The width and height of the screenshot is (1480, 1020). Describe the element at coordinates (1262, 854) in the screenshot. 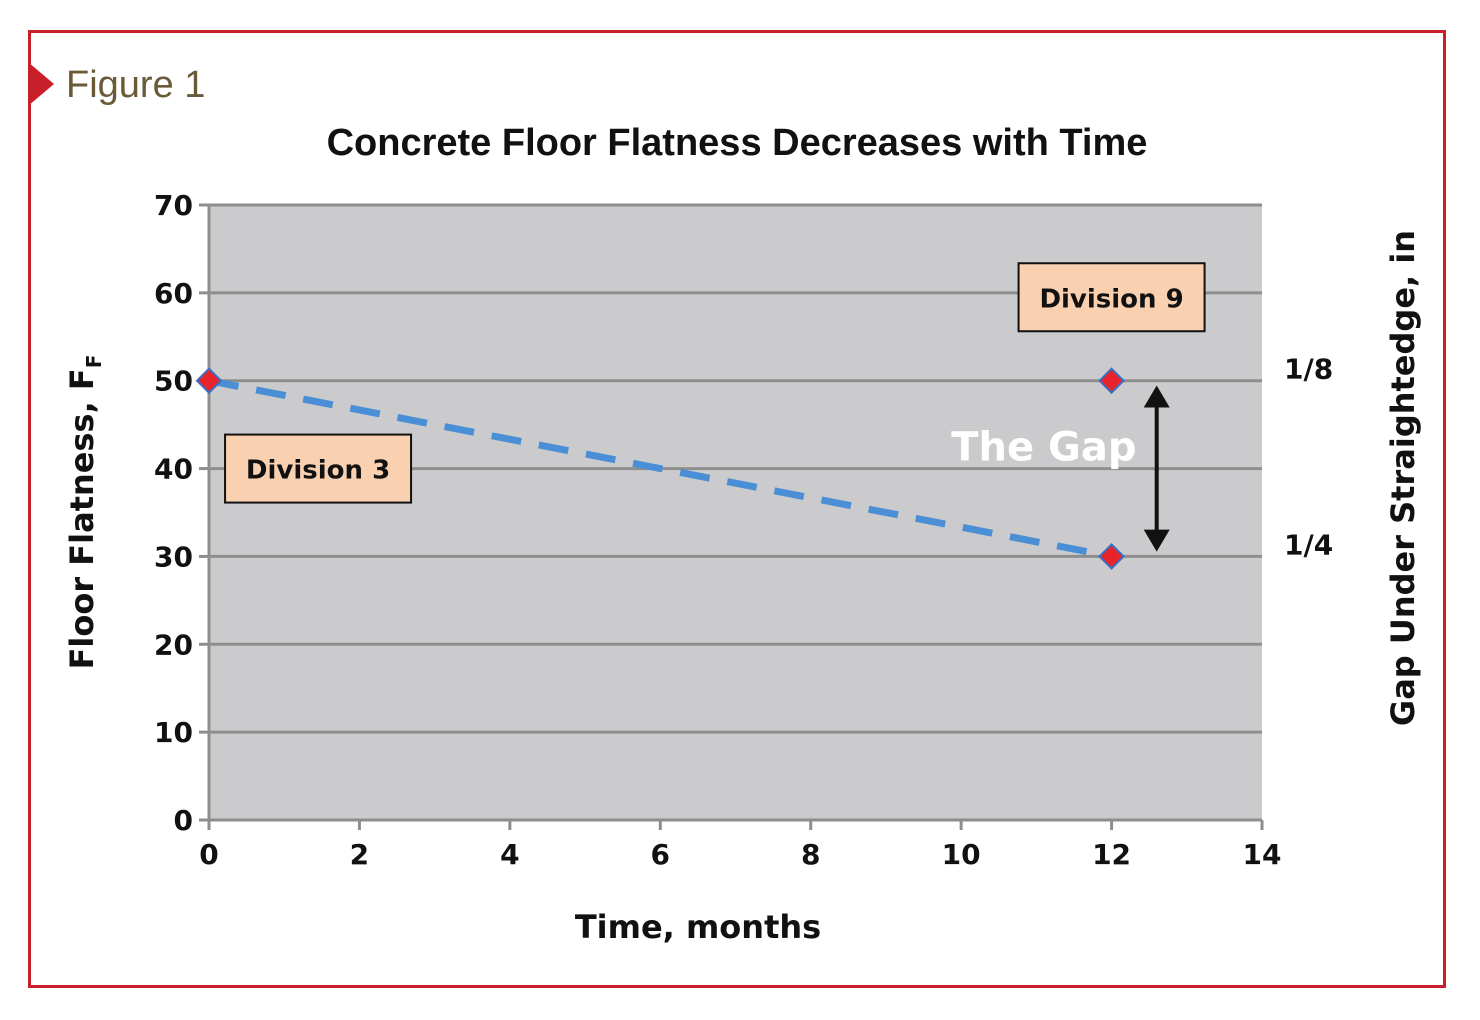

I see `x-tick-label-14: 14` at that location.